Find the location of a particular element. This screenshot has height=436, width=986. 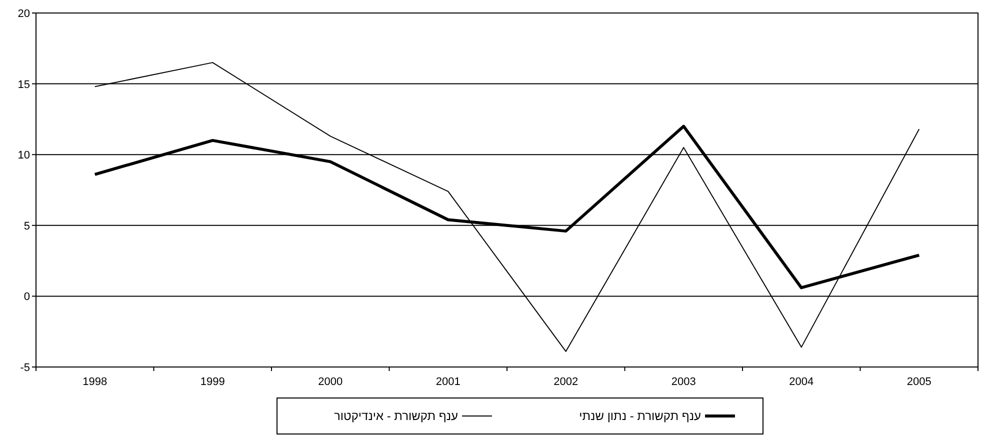

legend-label: ענף תקשורת - נתון שנתי is located at coordinates (640, 416).